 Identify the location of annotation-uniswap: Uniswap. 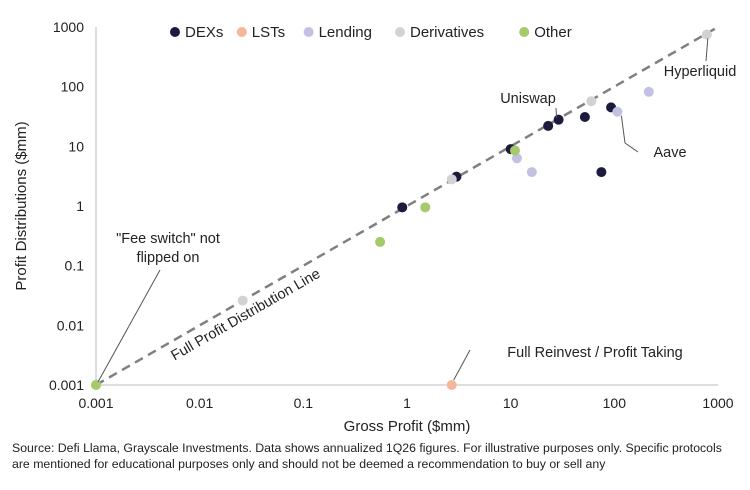
(528, 99).